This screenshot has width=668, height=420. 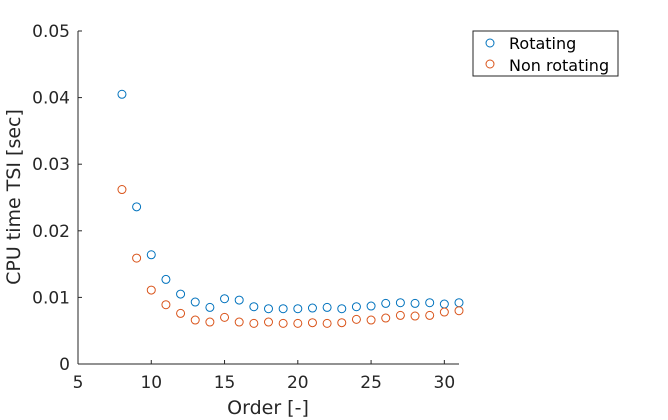 I want to click on y-tick-label: 0.02, so click(x=51, y=232).